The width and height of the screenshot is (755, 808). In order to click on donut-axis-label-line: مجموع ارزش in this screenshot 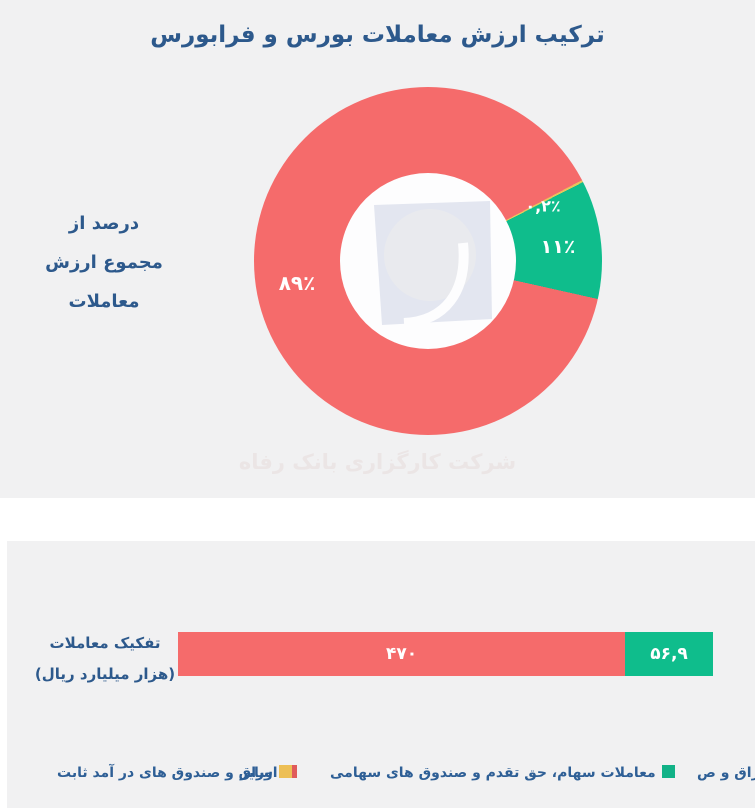, I will do `click(104, 262)`.